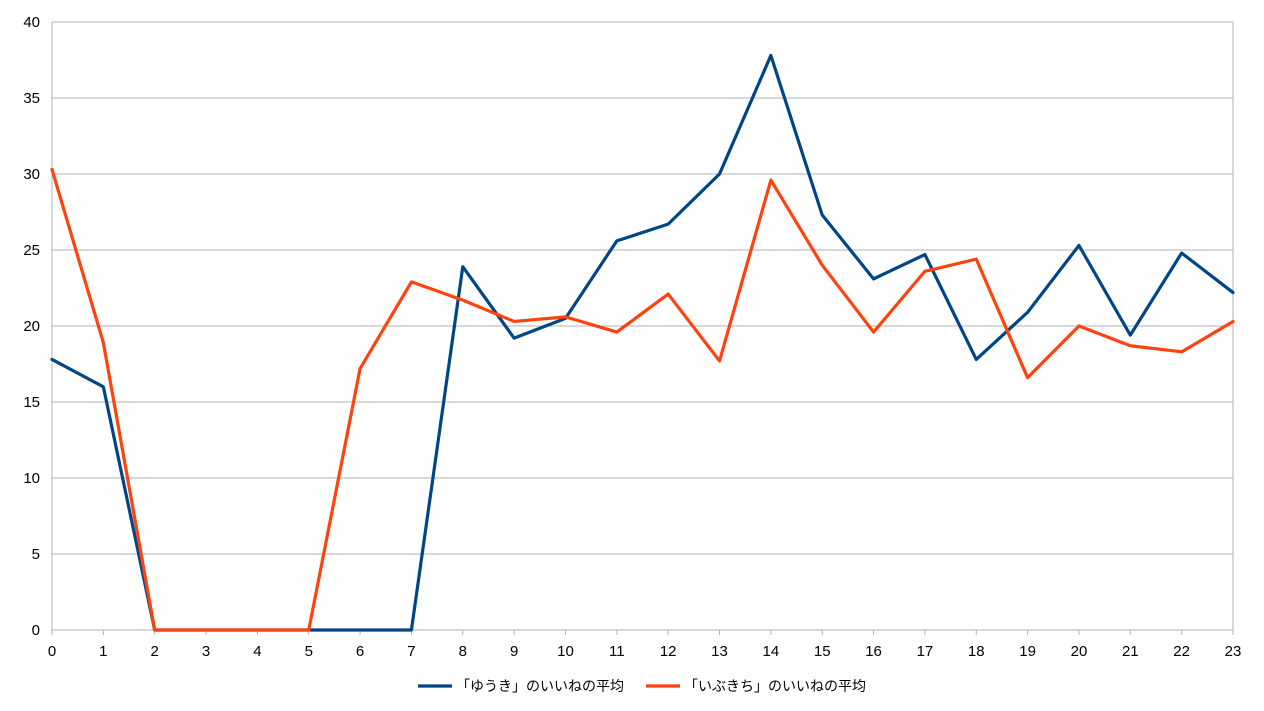  Describe the element at coordinates (206, 651) in the screenshot. I see `x-tick-label: 3` at that location.